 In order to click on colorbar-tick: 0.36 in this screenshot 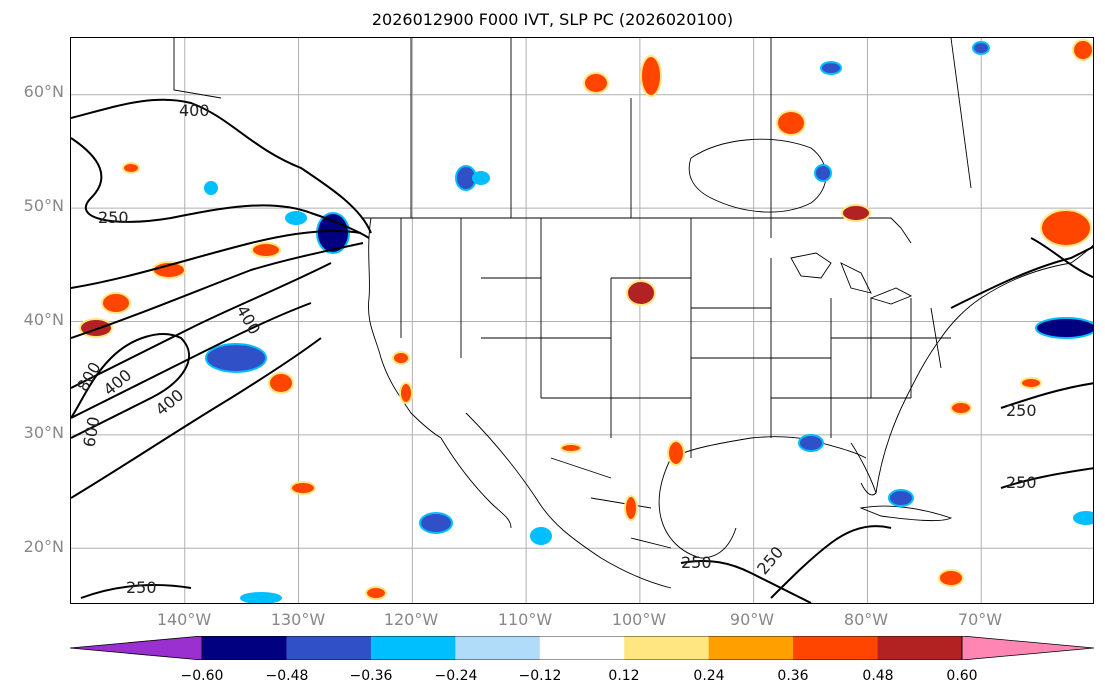, I will do `click(793, 676)`.